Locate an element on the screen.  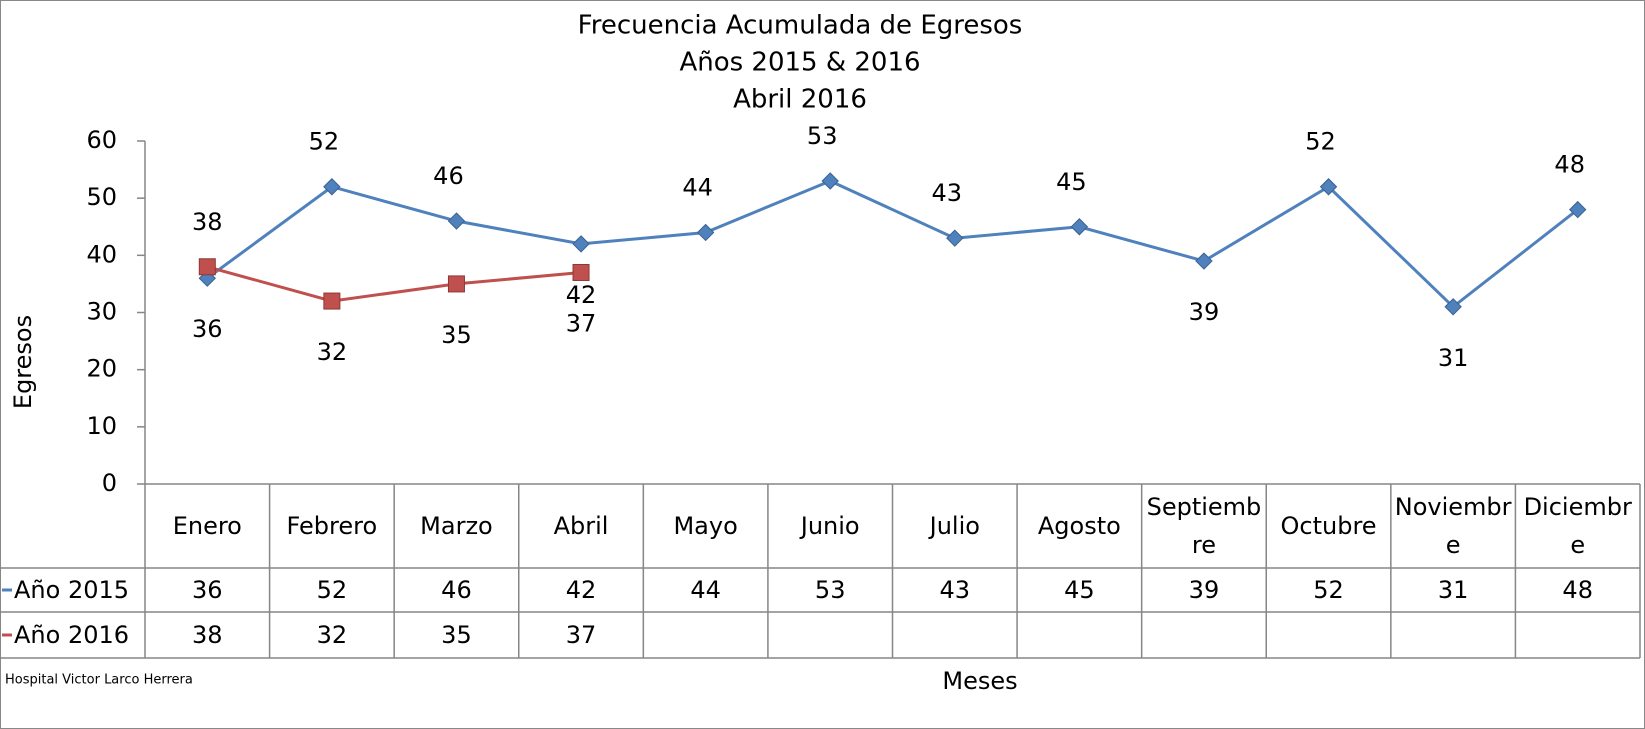
x-tick-label: Junio is located at coordinates (830, 525).